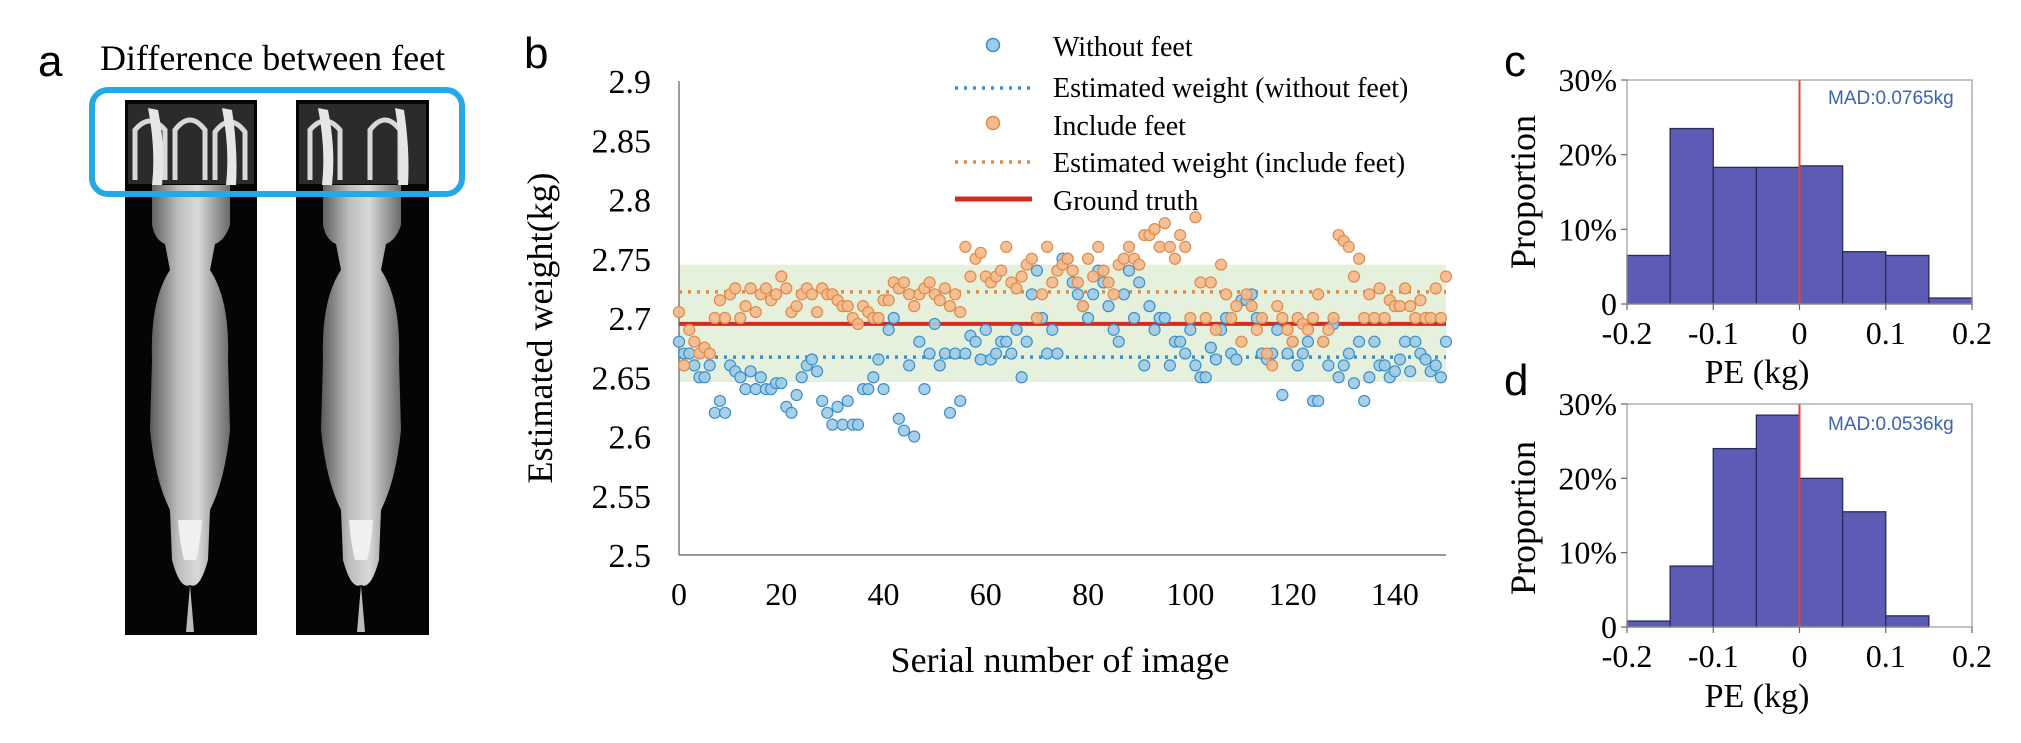  I want to click on panel-b-ytick-label: 2.9, so click(630, 82).